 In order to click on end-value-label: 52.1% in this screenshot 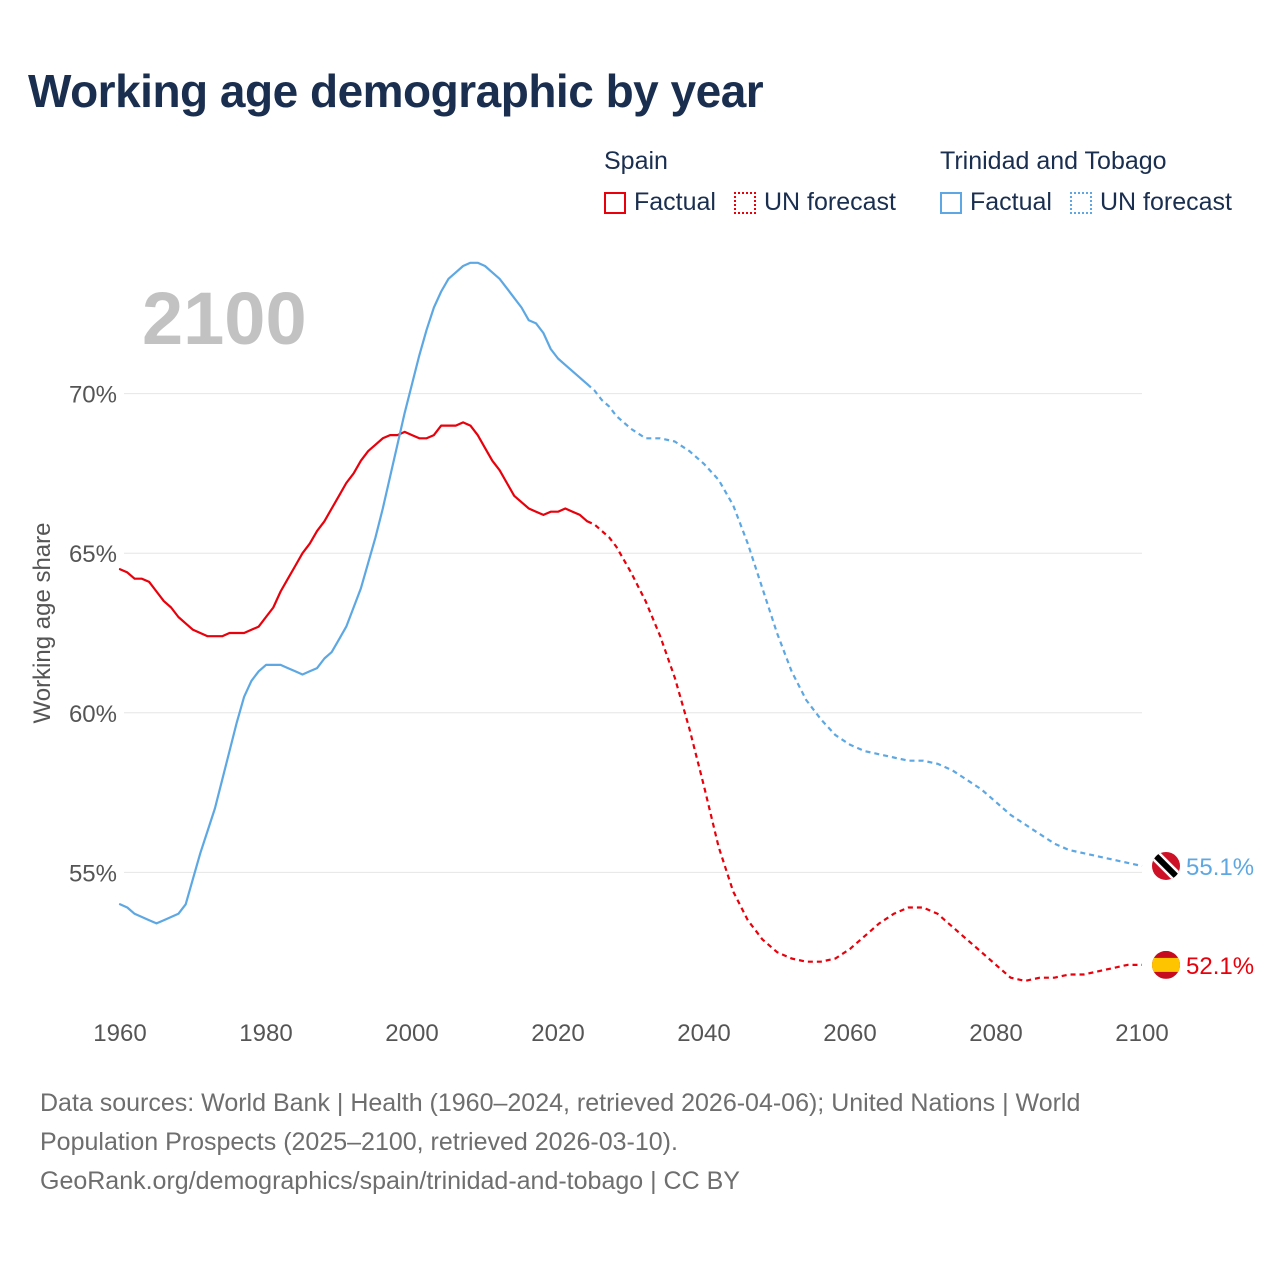, I will do `click(1220, 966)`.